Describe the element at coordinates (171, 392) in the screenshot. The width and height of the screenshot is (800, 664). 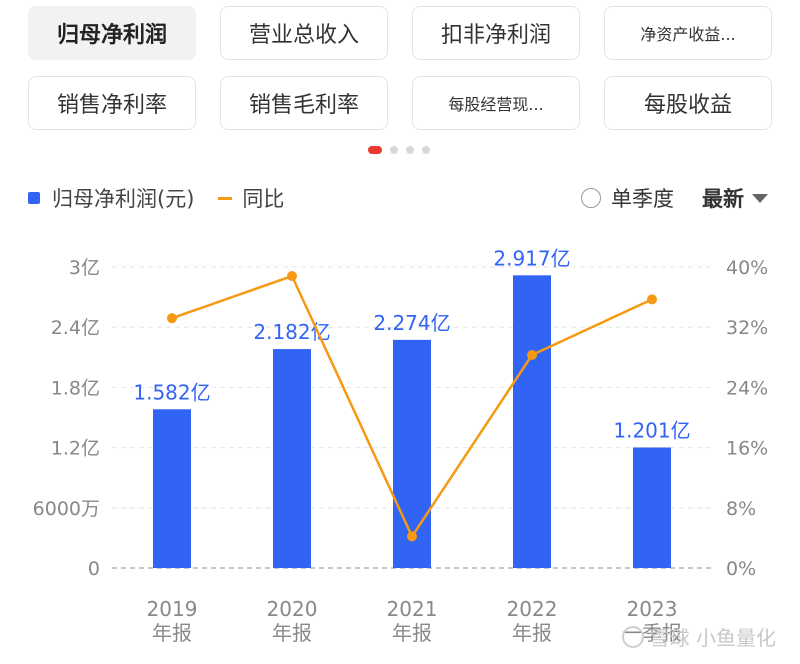
I see `bar-value-label: 1.582亿` at that location.